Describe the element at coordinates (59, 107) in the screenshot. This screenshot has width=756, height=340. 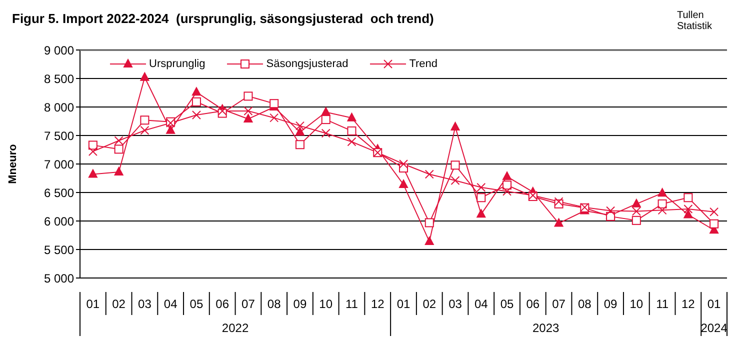
I see `y-tick-label: 8 000` at that location.